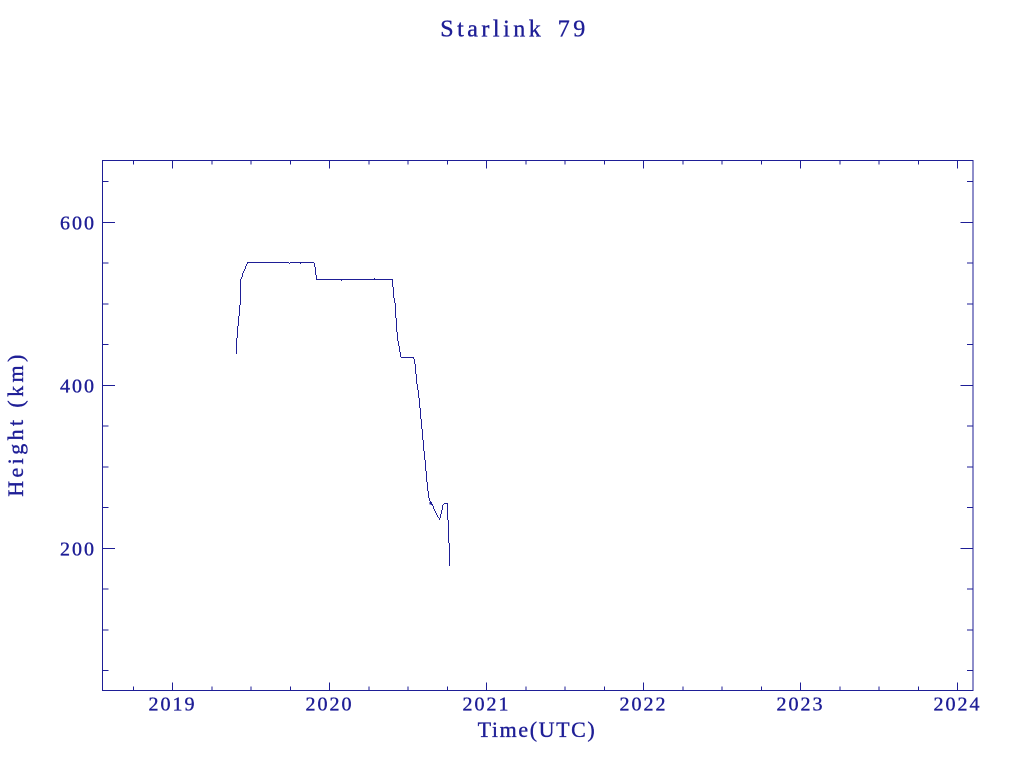  What do you see at coordinates (78, 549) in the screenshot?
I see `svg-text: 200` at bounding box center [78, 549].